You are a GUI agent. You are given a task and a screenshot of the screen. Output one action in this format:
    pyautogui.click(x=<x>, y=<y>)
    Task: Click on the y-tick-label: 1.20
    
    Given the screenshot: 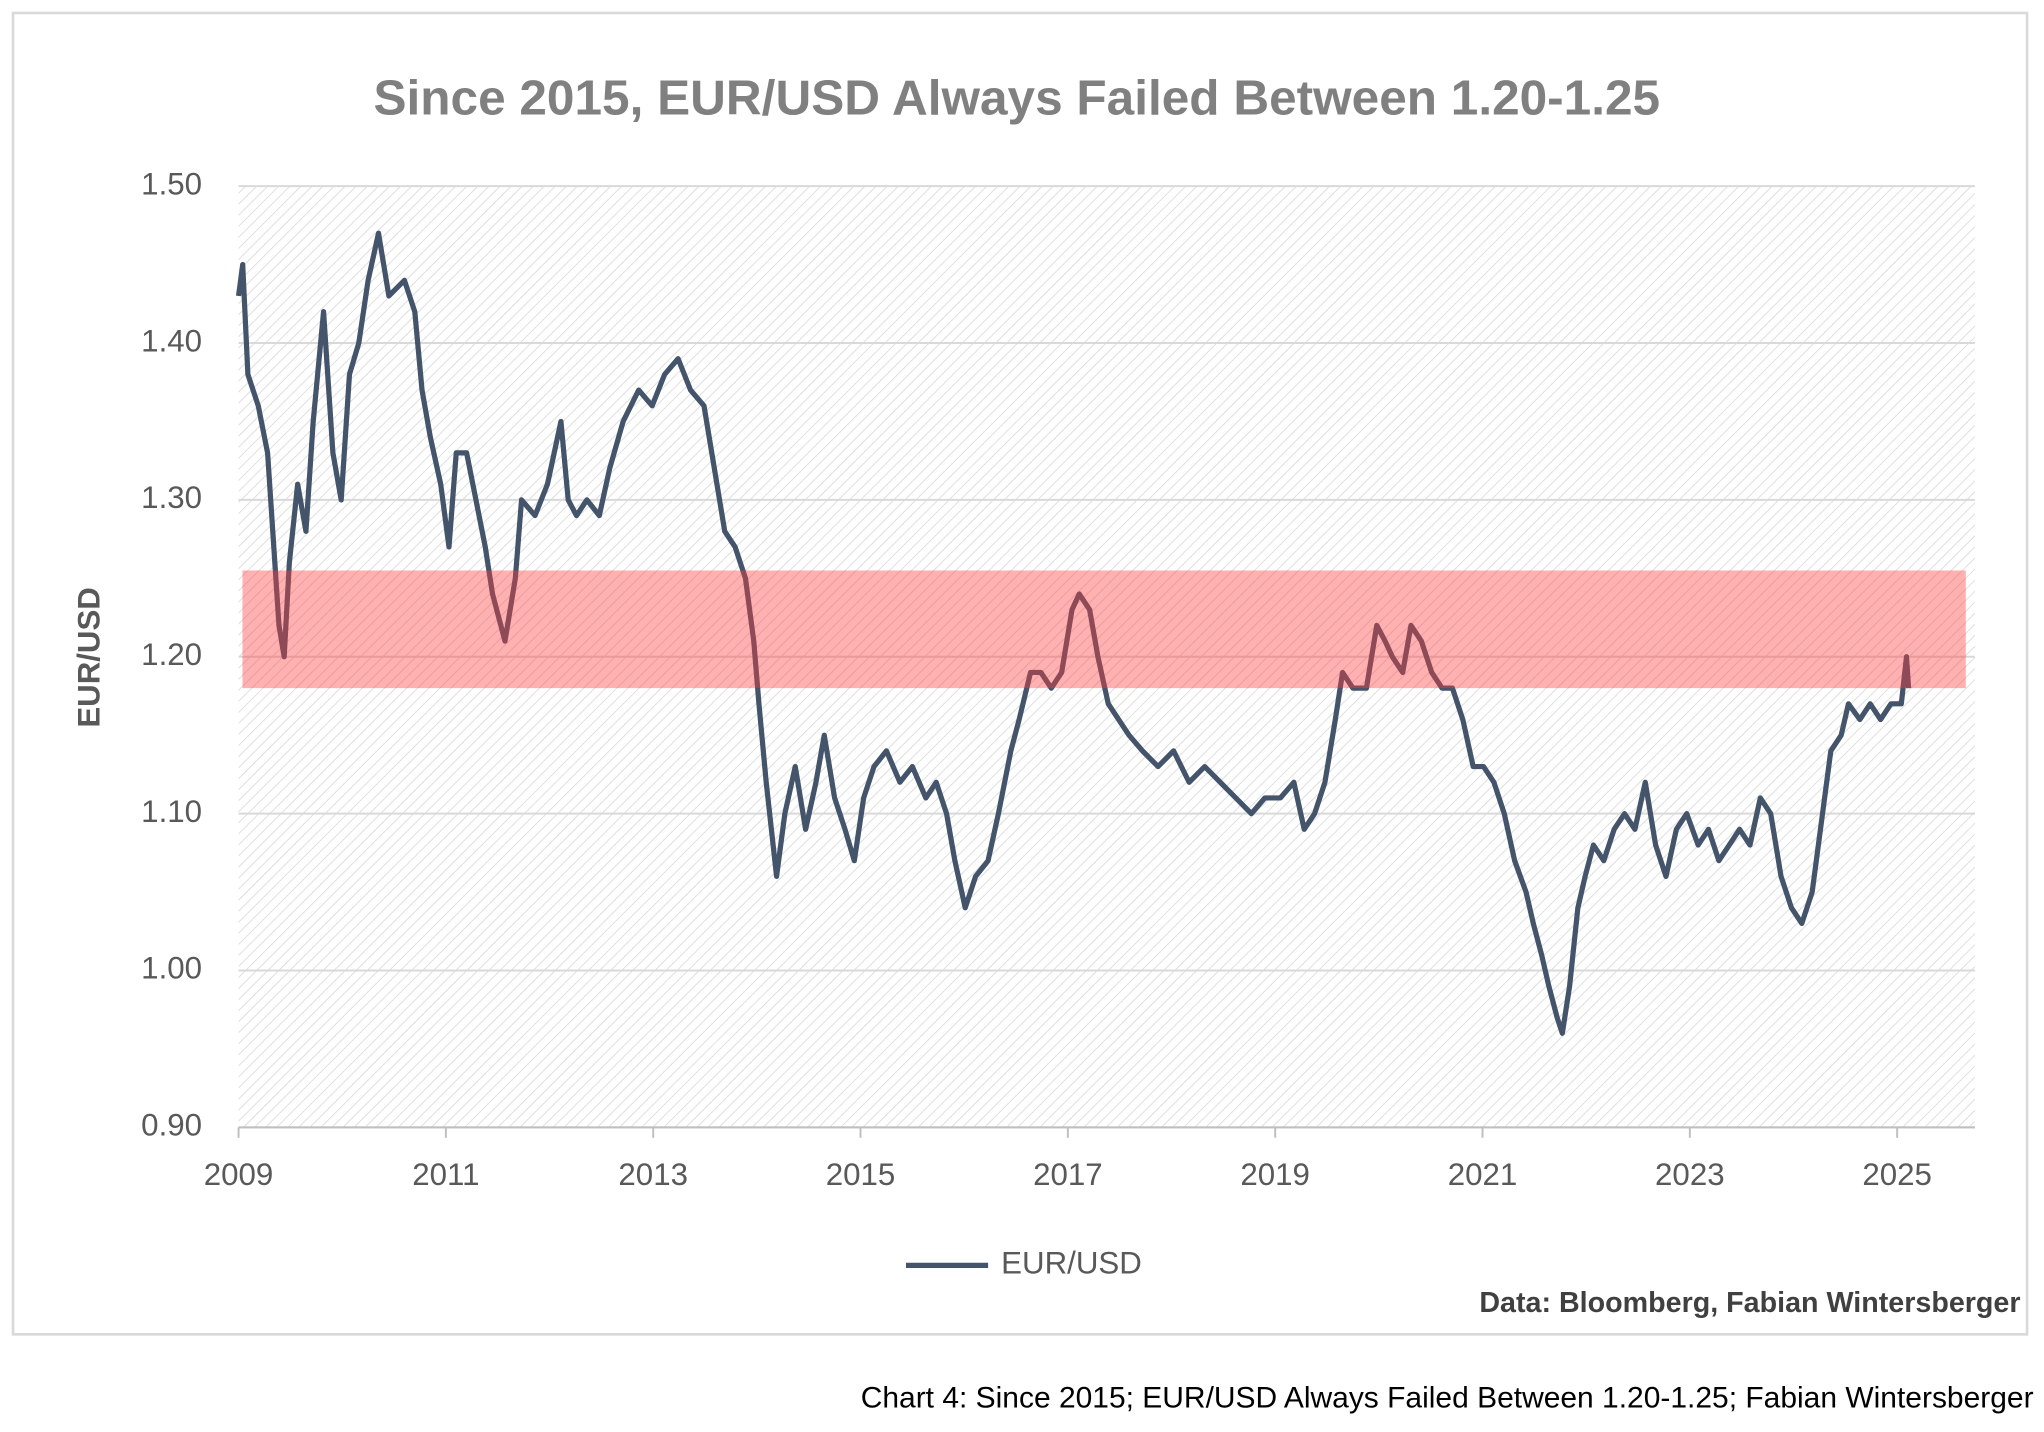 What is the action you would take?
    pyautogui.click(x=171, y=654)
    